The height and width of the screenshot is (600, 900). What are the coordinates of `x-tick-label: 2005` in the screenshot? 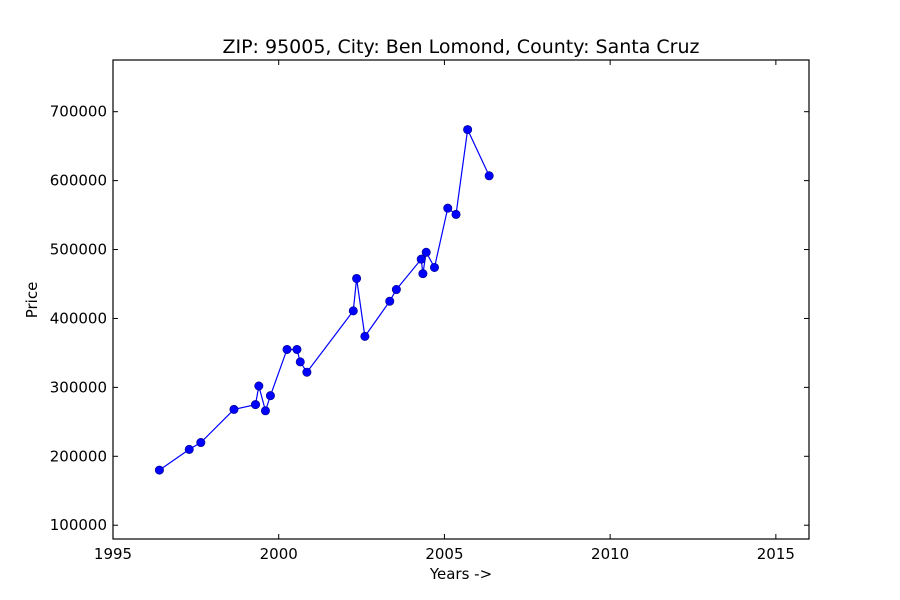 It's located at (444, 554).